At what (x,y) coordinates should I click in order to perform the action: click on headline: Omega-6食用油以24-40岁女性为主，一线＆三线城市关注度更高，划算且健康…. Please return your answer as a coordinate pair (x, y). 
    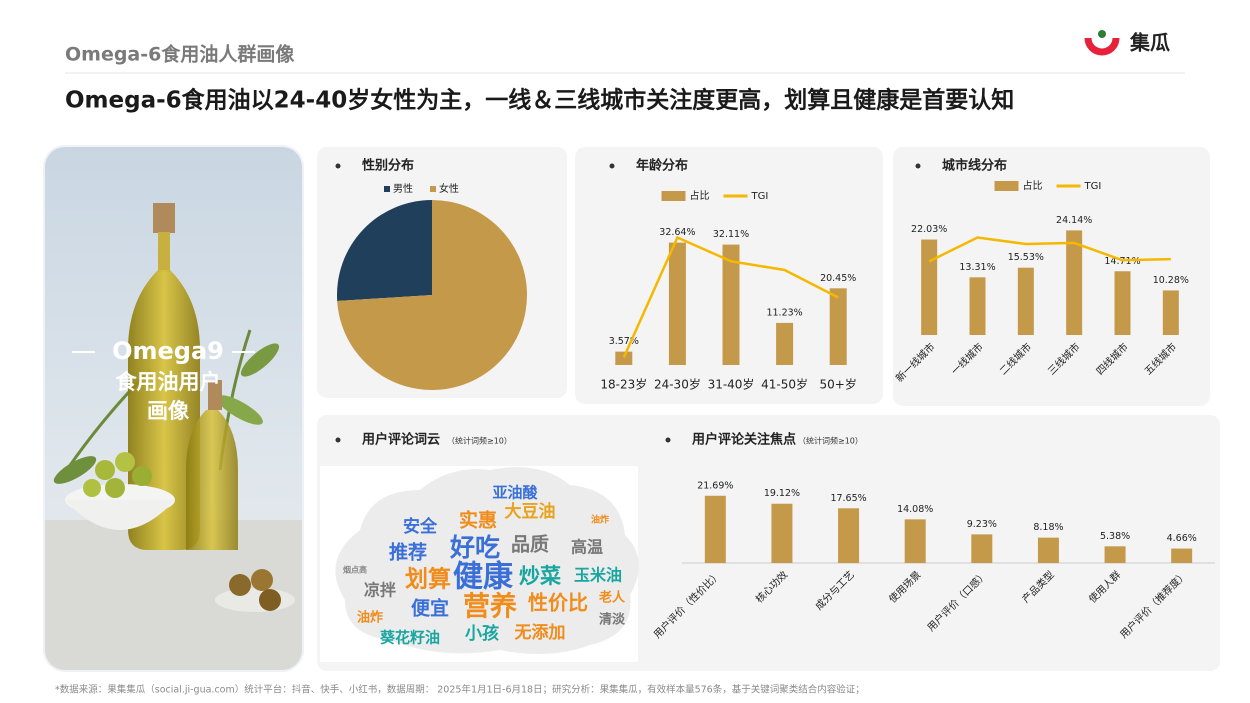
    Looking at the image, I should click on (539, 100).